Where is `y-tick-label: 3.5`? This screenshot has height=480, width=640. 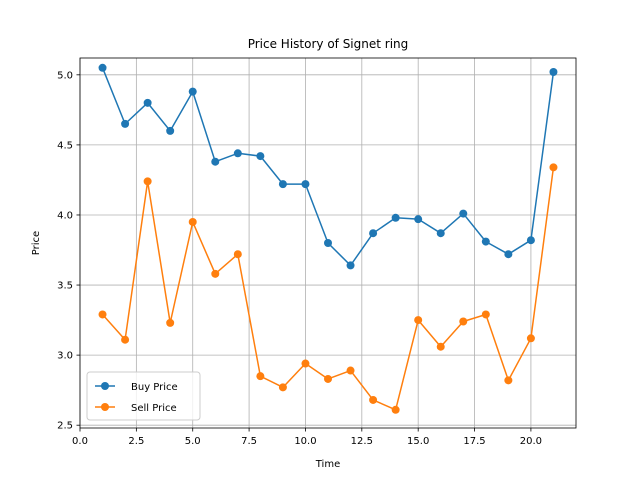 y-tick-label: 3.5 is located at coordinates (65, 286).